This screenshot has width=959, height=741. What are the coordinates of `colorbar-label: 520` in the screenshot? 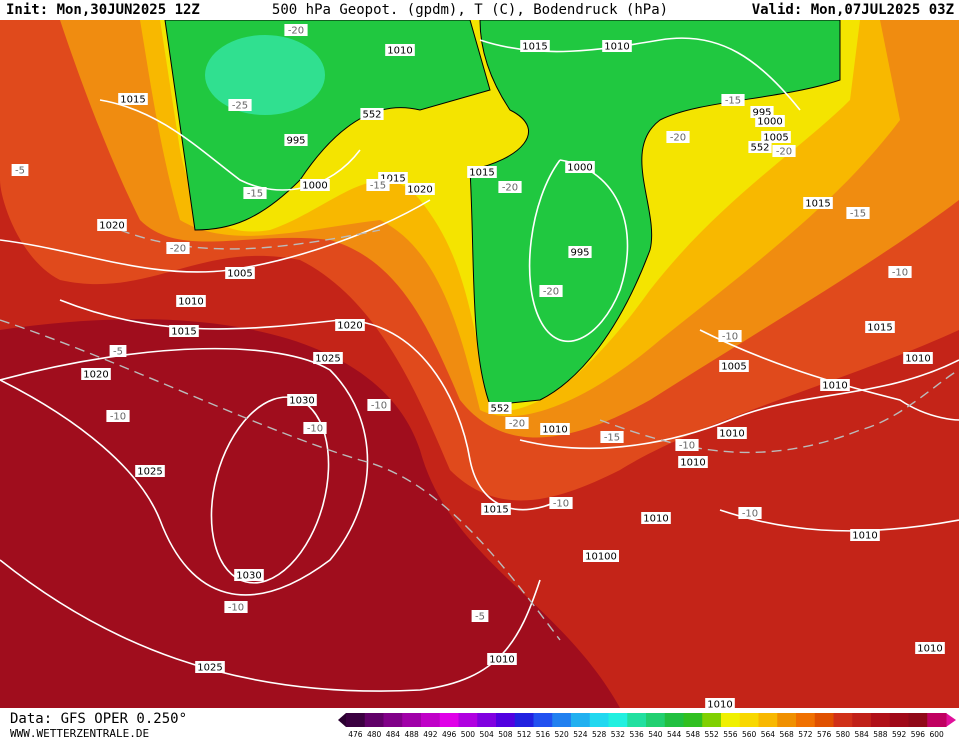 It's located at (561, 734).